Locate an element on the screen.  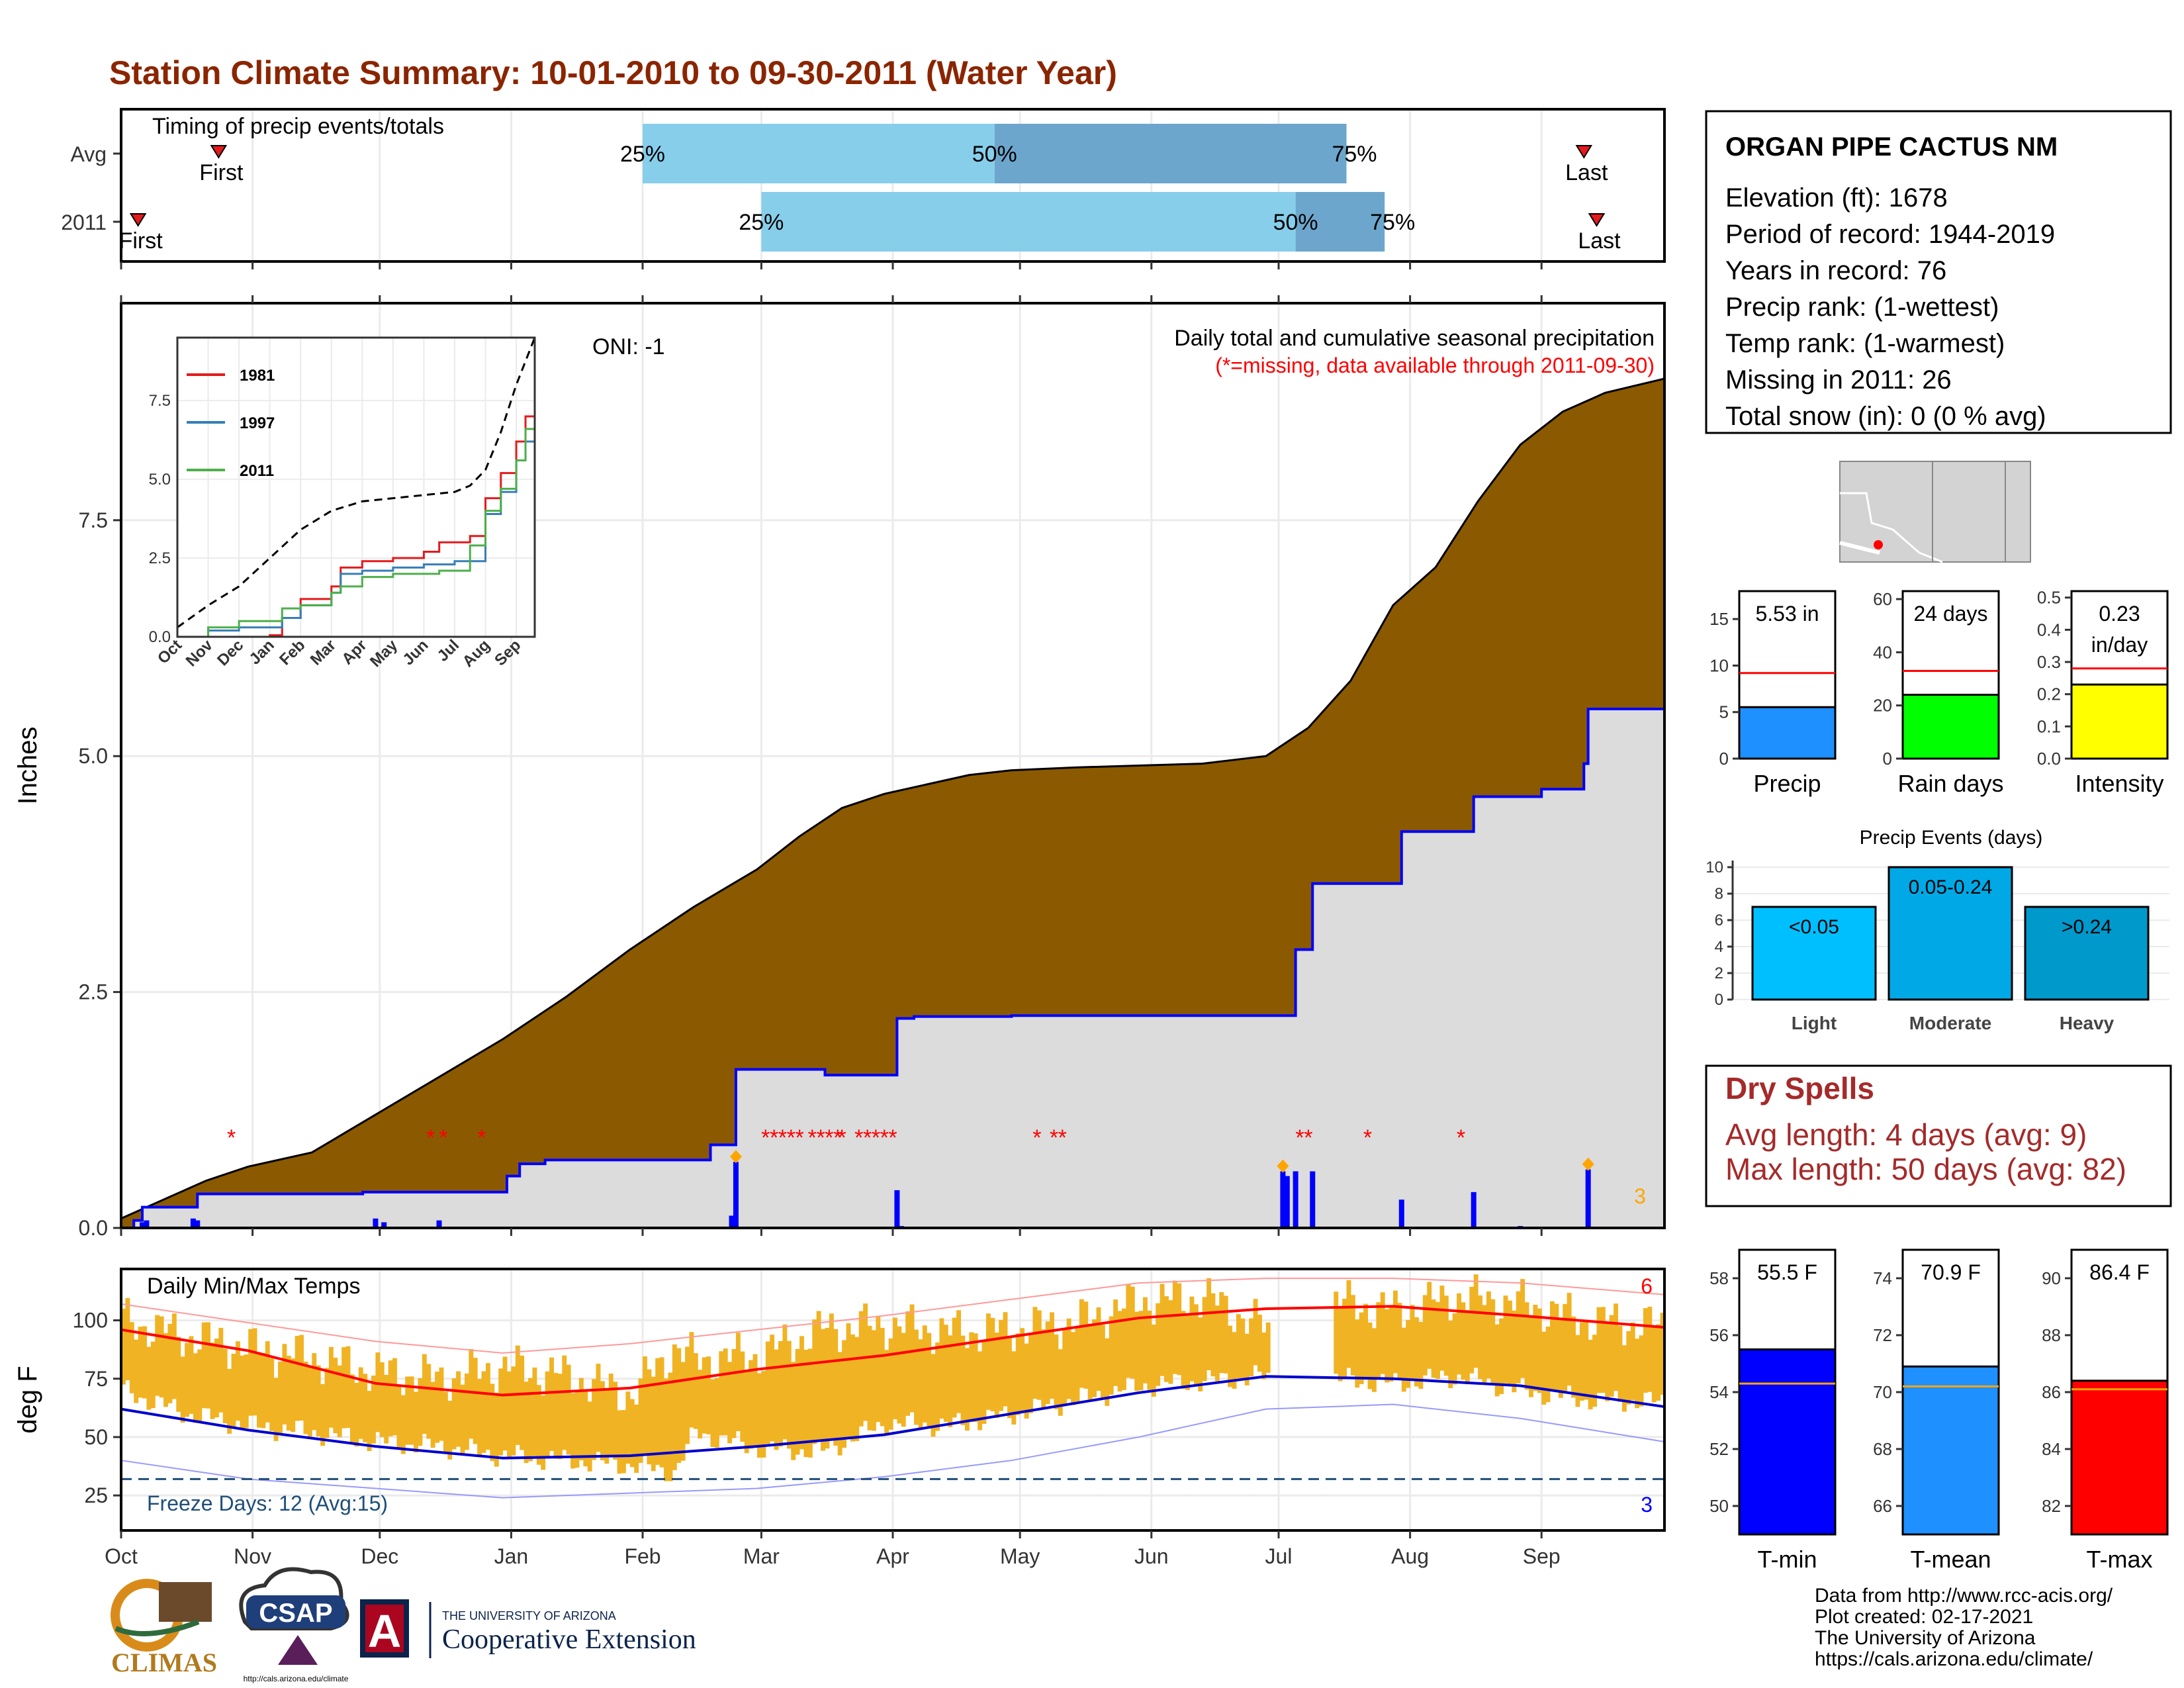
inset-series-2011 is located at coordinates (356, 519).